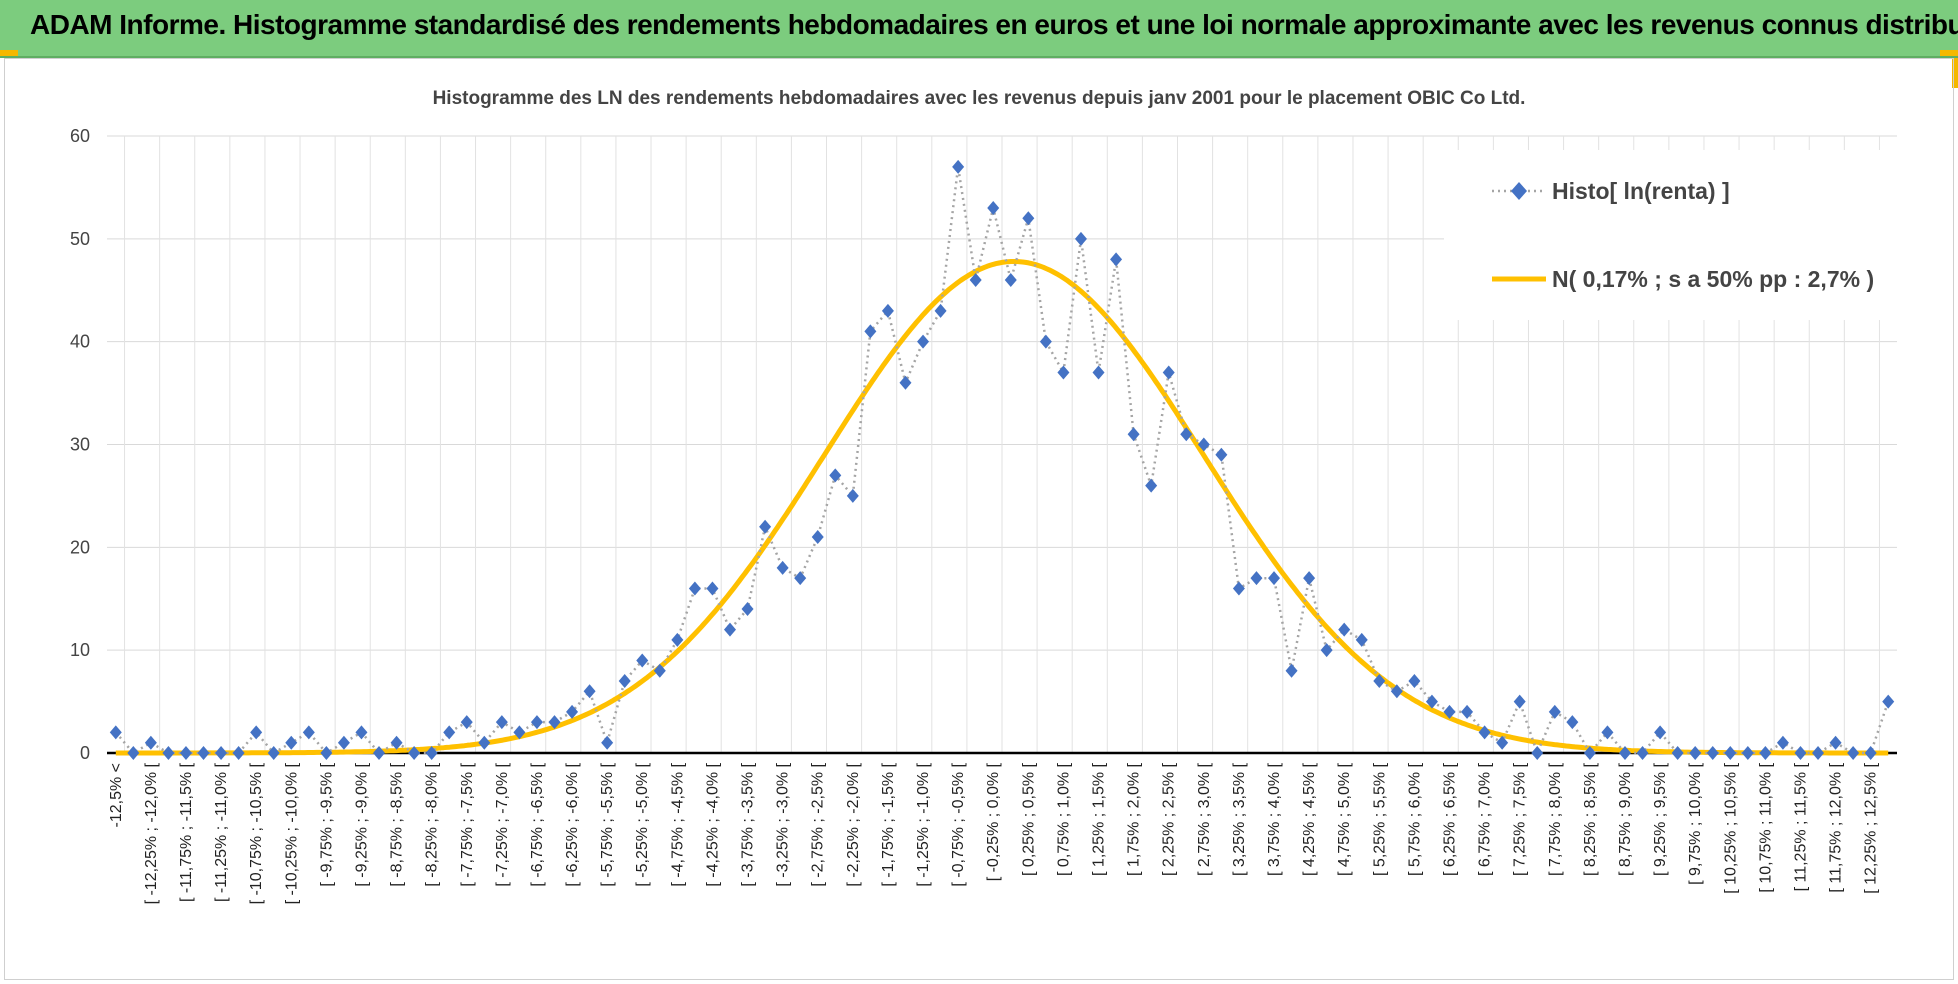 The image size is (1958, 984). Describe the element at coordinates (1274, 819) in the screenshot. I see `x-tick-label: [ 3,75% ; 4,0% [` at that location.